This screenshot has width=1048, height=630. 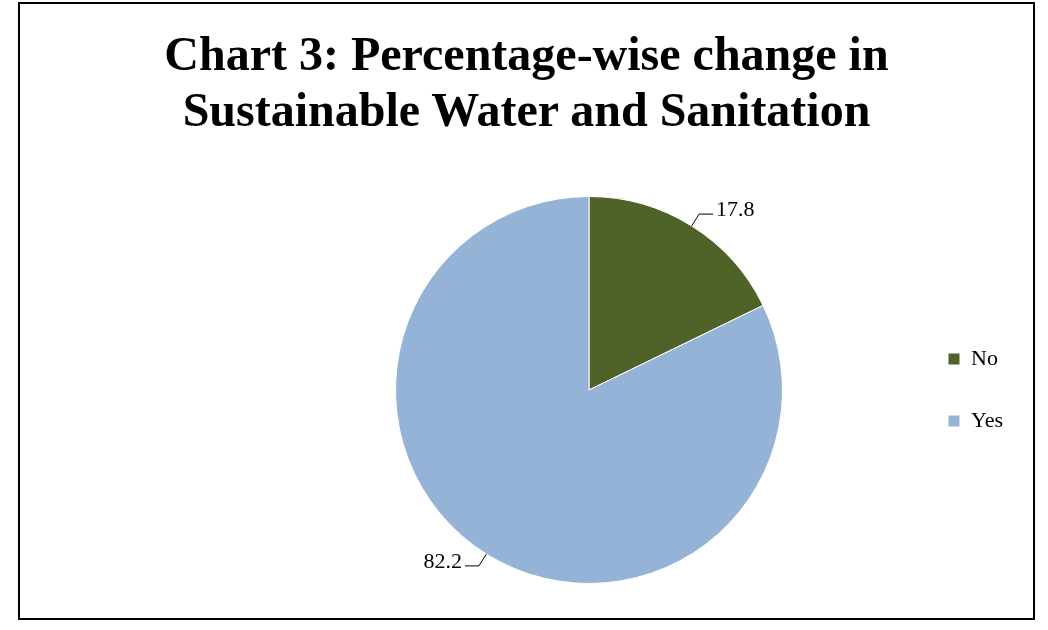 I want to click on chart-title: Chart 3: Percentage-wise change in Sustainable Water and Sanitation, so click(x=526, y=82).